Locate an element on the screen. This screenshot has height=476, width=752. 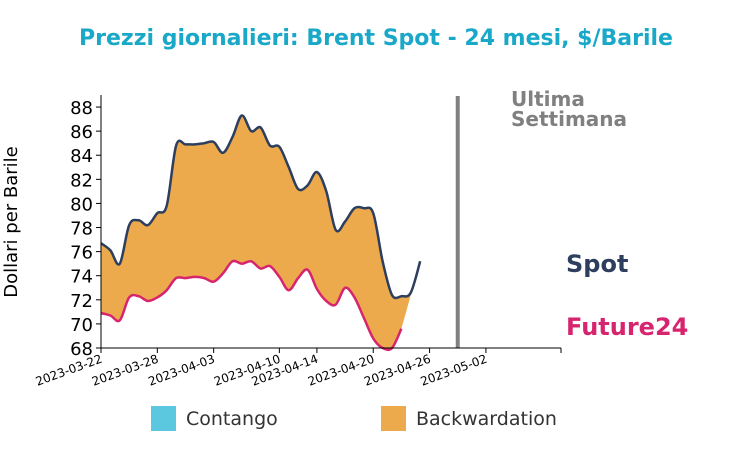
legend-swatch-backwardation is located at coordinates (393, 418).